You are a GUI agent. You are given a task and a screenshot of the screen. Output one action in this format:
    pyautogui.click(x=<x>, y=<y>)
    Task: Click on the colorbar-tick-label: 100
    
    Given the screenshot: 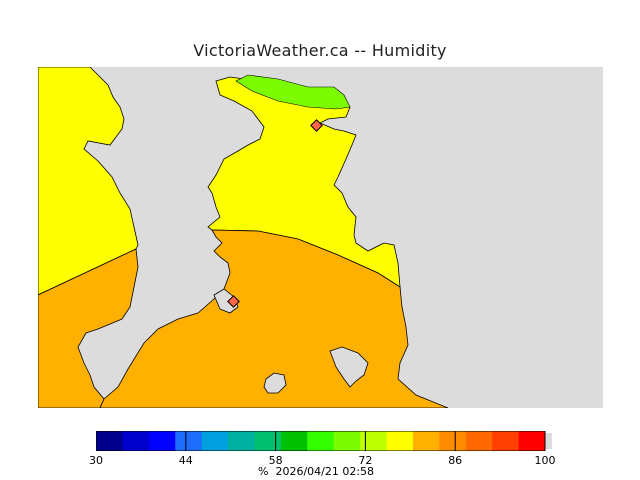 What is the action you would take?
    pyautogui.click(x=545, y=460)
    